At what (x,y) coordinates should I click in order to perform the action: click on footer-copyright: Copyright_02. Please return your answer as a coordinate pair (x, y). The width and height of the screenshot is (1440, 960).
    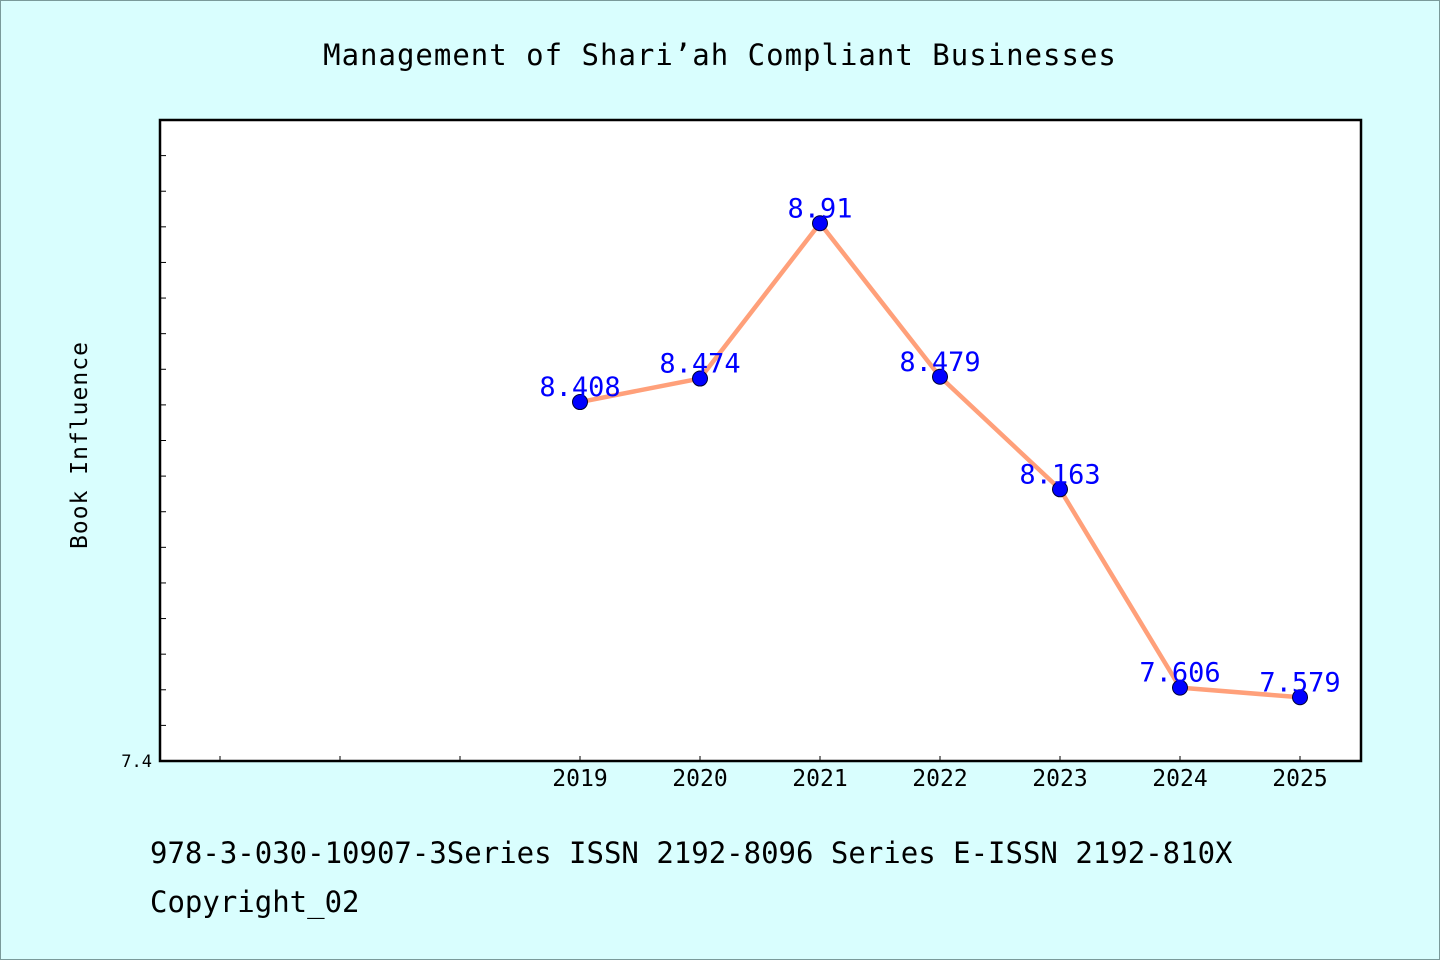
    Looking at the image, I should click on (255, 902).